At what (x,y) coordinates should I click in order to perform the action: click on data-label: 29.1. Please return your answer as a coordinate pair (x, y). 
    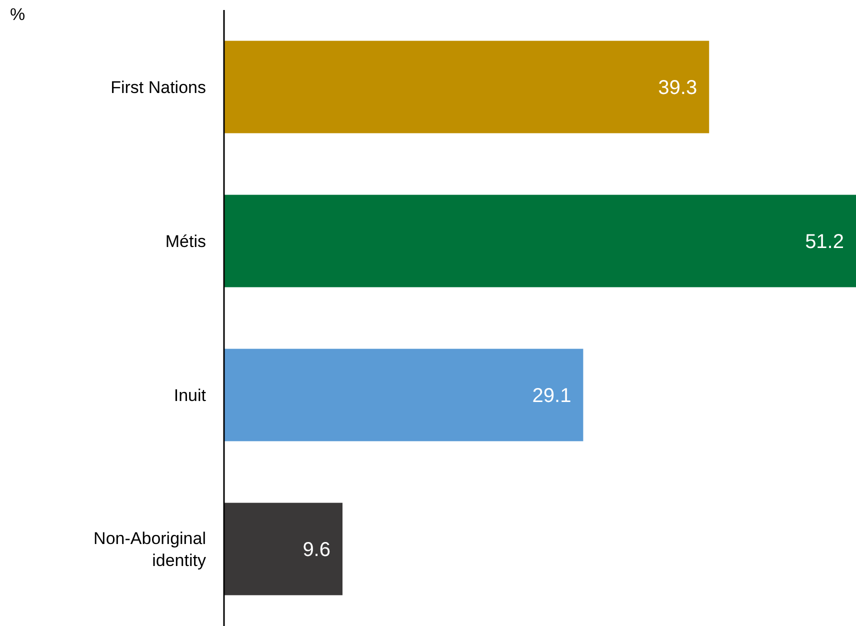
    Looking at the image, I should click on (552, 396).